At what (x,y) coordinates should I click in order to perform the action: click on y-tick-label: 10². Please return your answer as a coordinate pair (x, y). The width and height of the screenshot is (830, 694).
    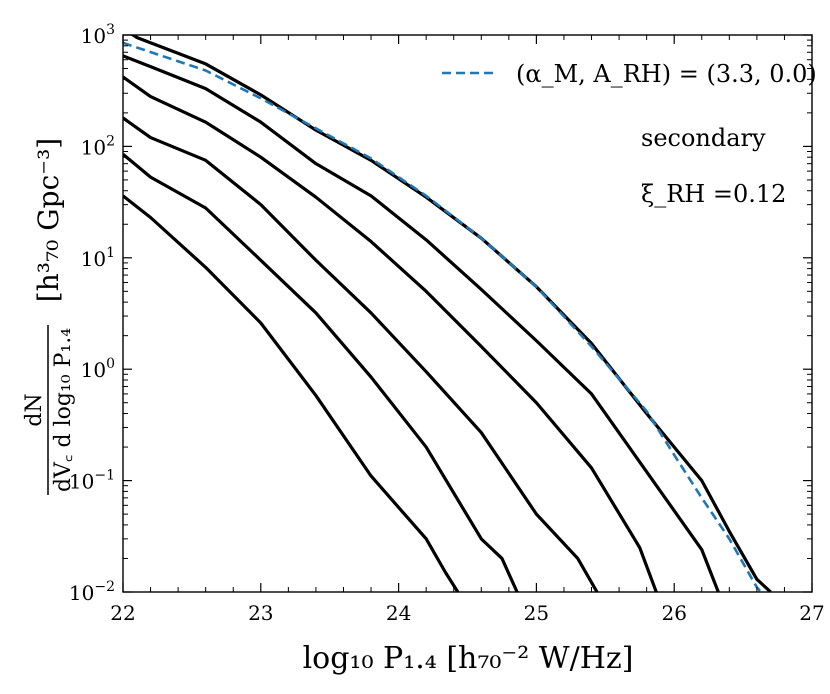
    Looking at the image, I should click on (98, 146).